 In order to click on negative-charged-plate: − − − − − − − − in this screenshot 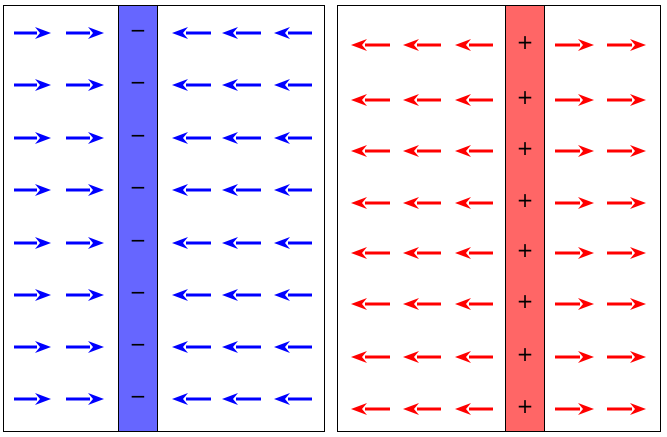, I will do `click(138, 218)`.